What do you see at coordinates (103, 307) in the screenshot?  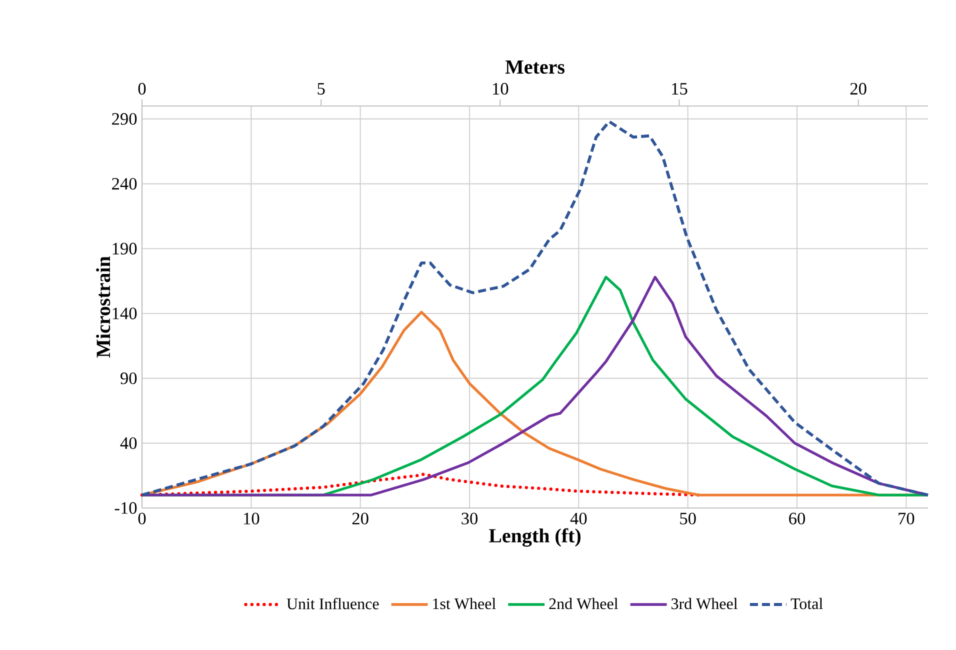 I see `y-axis-title: Microstrain` at bounding box center [103, 307].